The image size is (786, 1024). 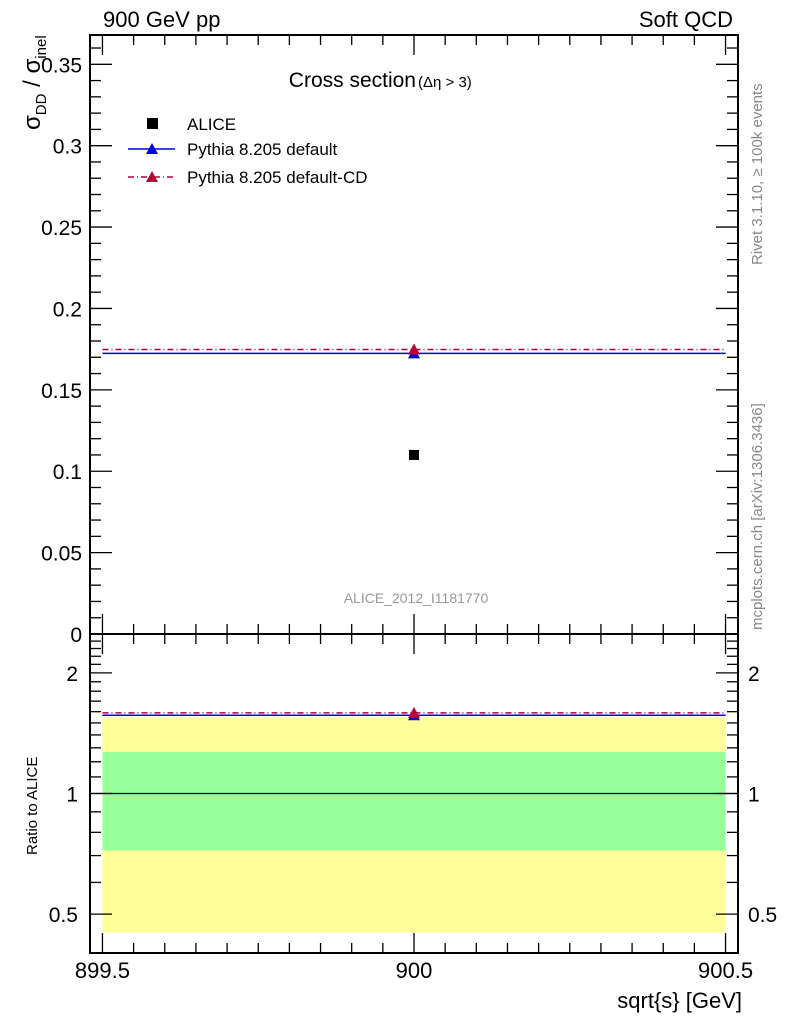 What do you see at coordinates (41, 46) in the screenshot?
I see `ylabel-sub-inel: inel` at bounding box center [41, 46].